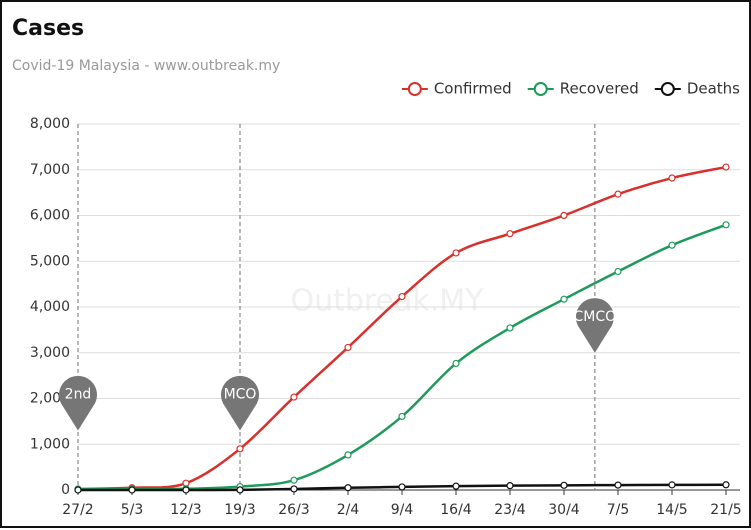 This screenshot has height=530, width=751. What do you see at coordinates (348, 510) in the screenshot?
I see `x-tick-label: 2/4` at bounding box center [348, 510].